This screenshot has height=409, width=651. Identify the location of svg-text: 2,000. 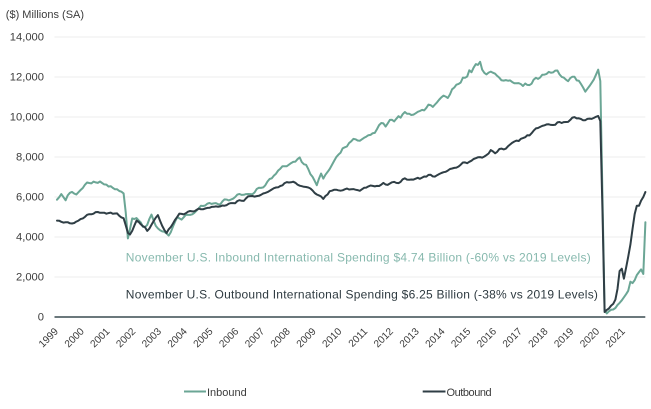
(30, 278).